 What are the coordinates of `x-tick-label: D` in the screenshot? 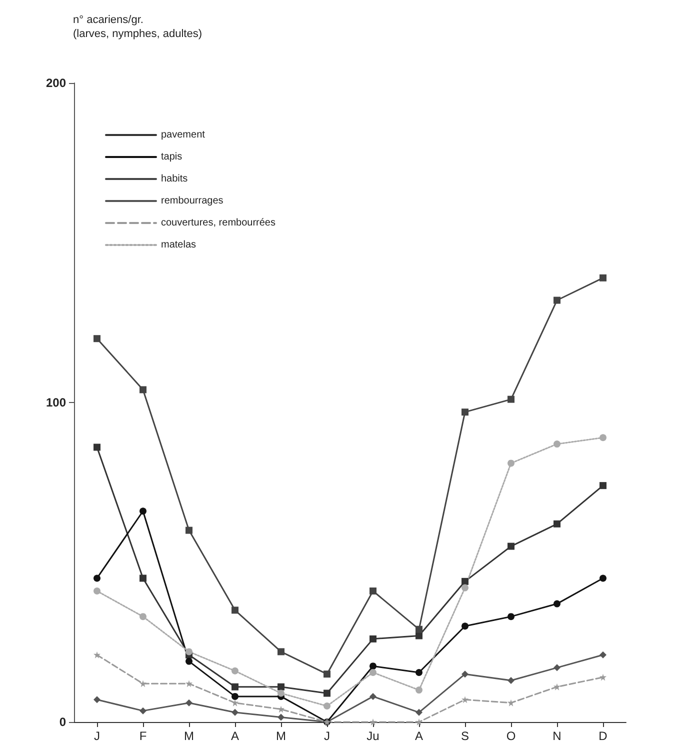 It's located at (603, 736).